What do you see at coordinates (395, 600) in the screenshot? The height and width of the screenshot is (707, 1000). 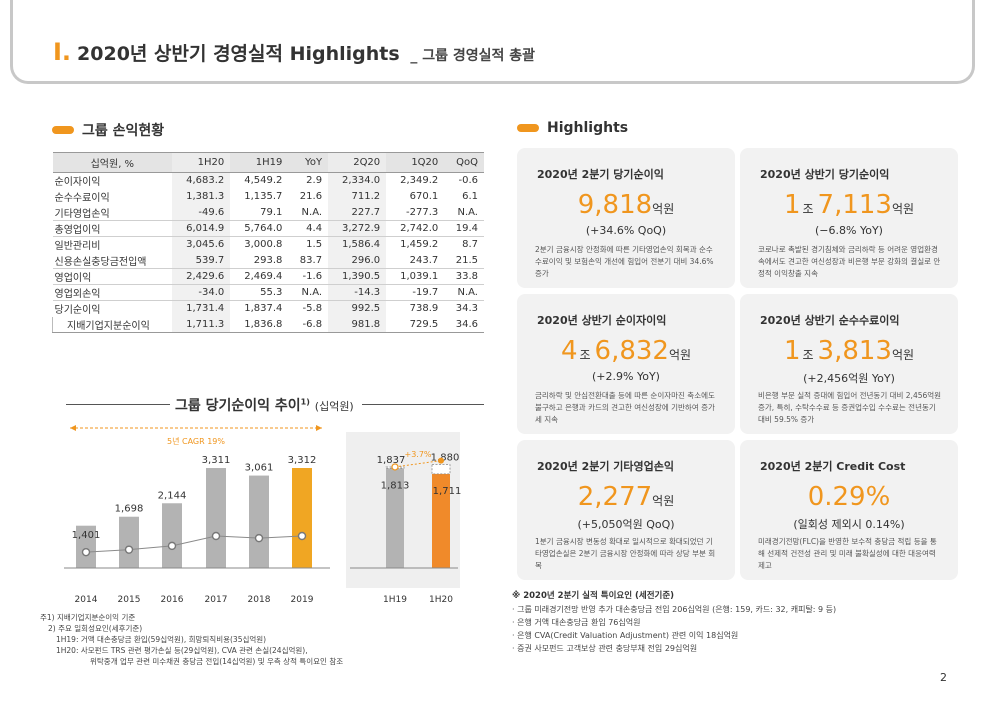 I see `inset-x-tick-label: 1H19` at bounding box center [395, 600].